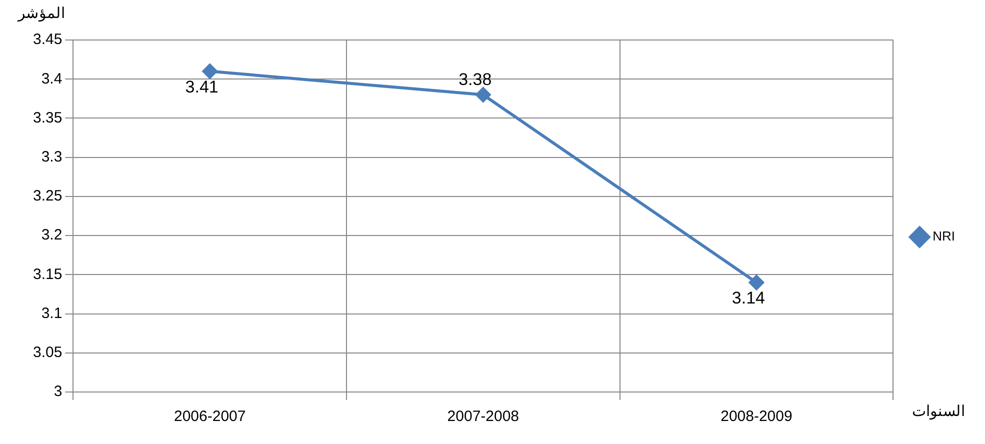 The image size is (985, 444). Describe the element at coordinates (47, 274) in the screenshot. I see `y-tick-label: 3.15` at that location.